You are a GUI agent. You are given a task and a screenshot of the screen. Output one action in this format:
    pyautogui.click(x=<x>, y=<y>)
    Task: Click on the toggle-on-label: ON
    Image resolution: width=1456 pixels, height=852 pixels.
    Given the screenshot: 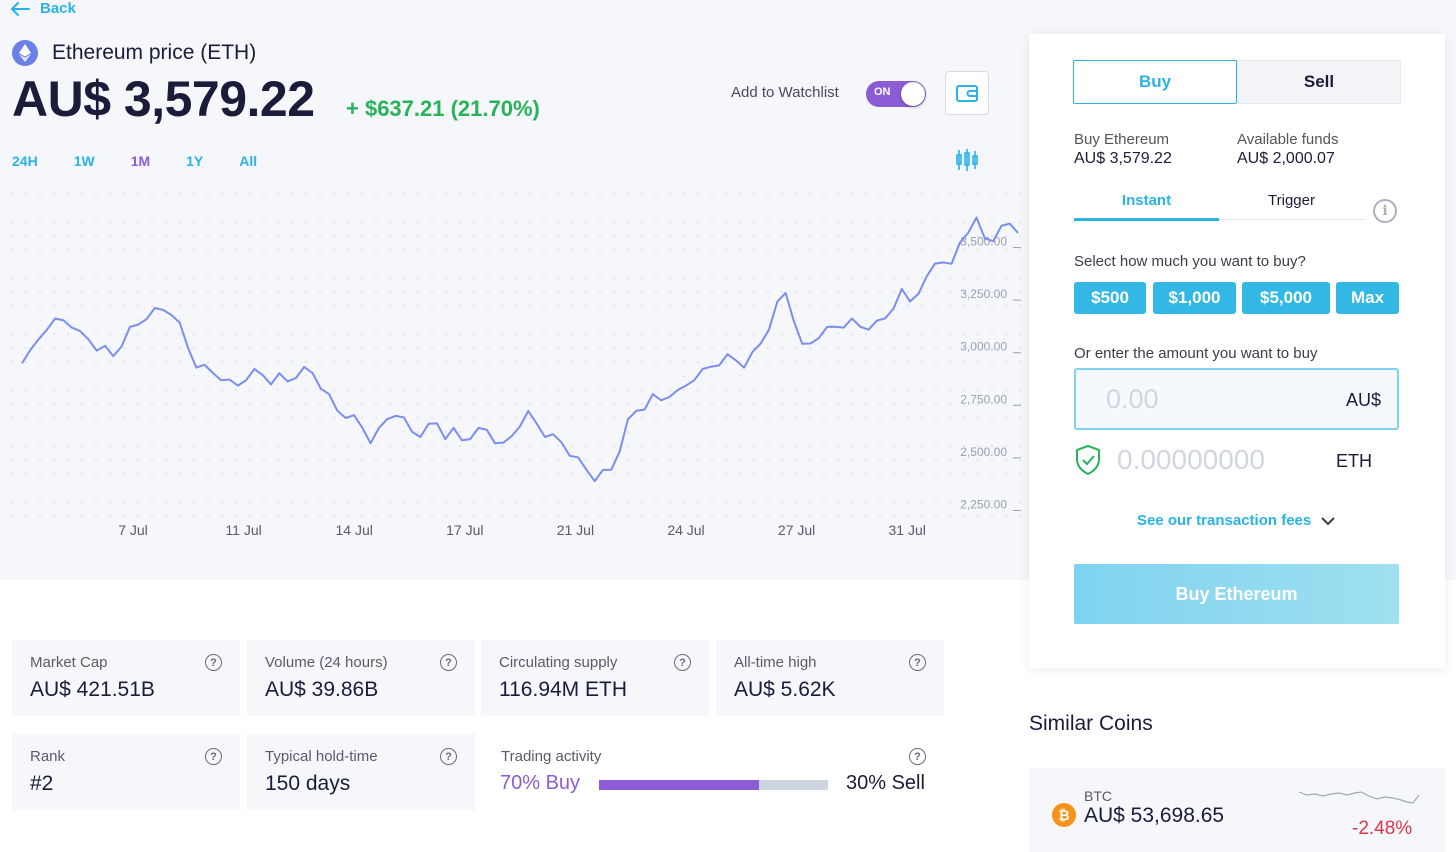 What is the action you would take?
    pyautogui.click(x=882, y=92)
    